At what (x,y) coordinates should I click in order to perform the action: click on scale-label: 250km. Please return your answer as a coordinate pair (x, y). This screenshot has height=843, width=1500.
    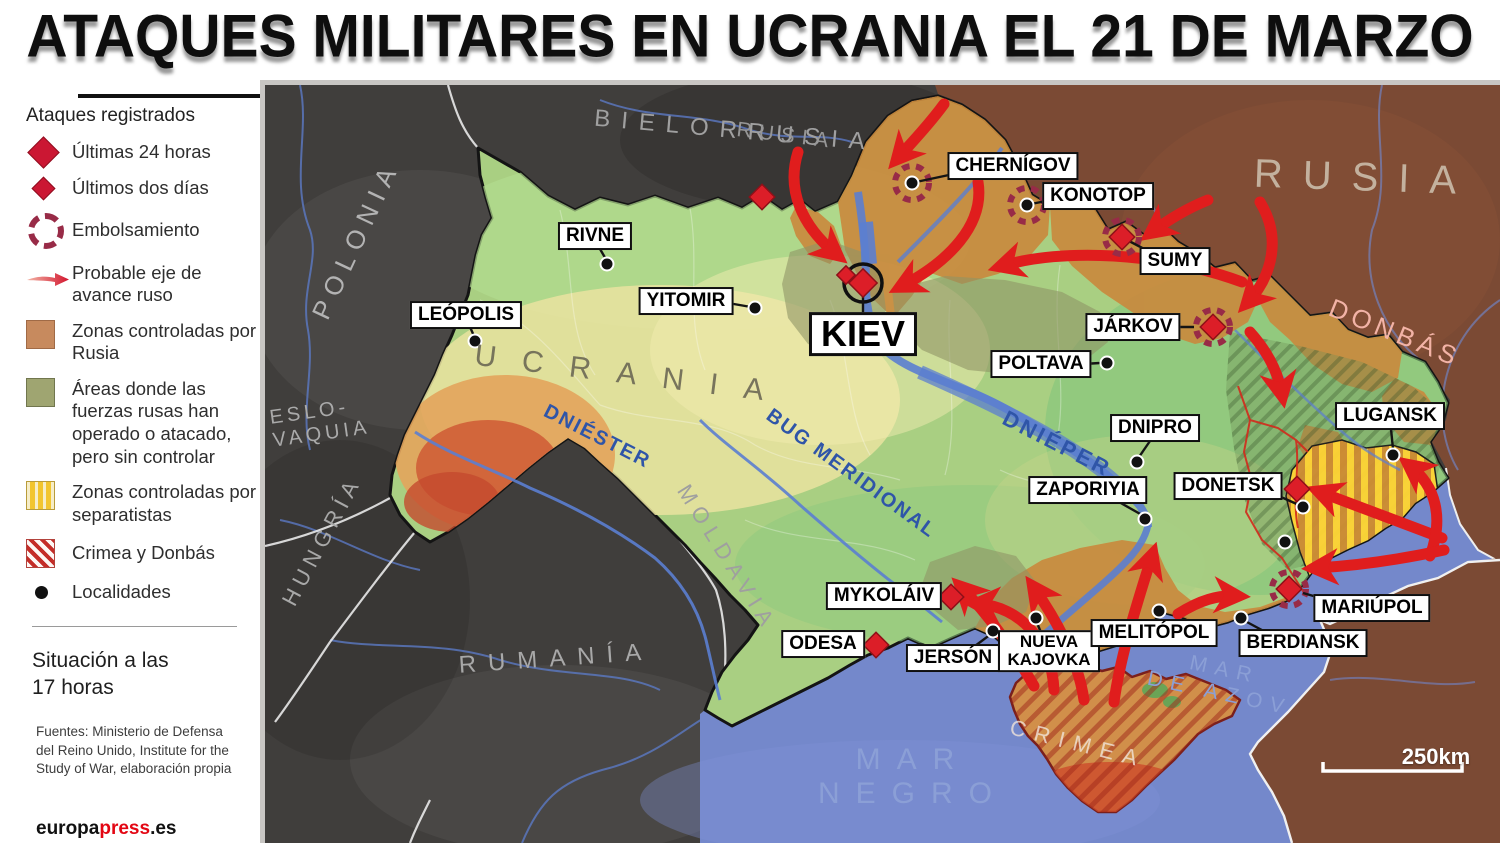
    Looking at the image, I should click on (1436, 756).